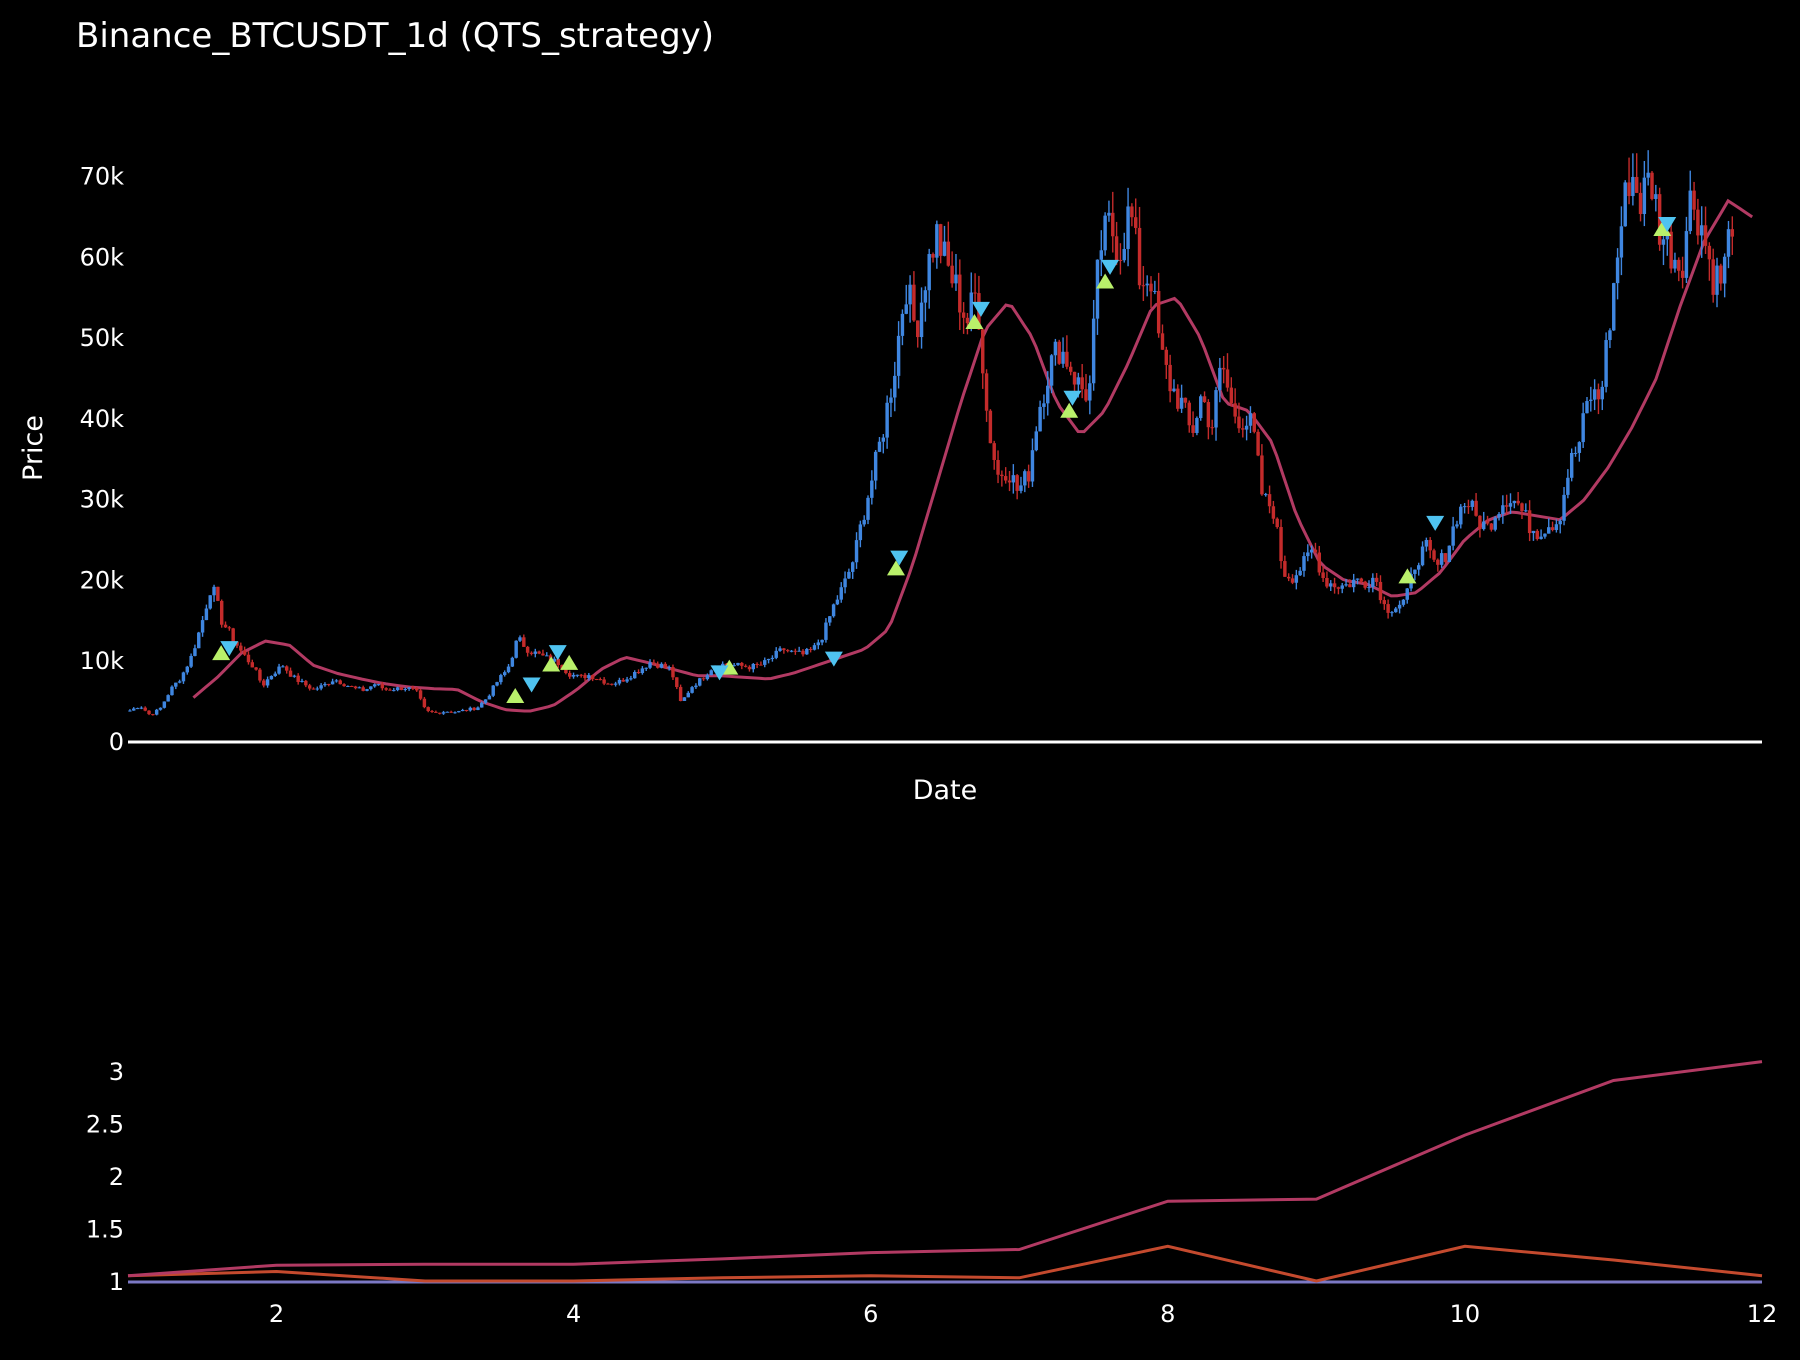  I want to click on equity-series-line, so click(945, 1263).